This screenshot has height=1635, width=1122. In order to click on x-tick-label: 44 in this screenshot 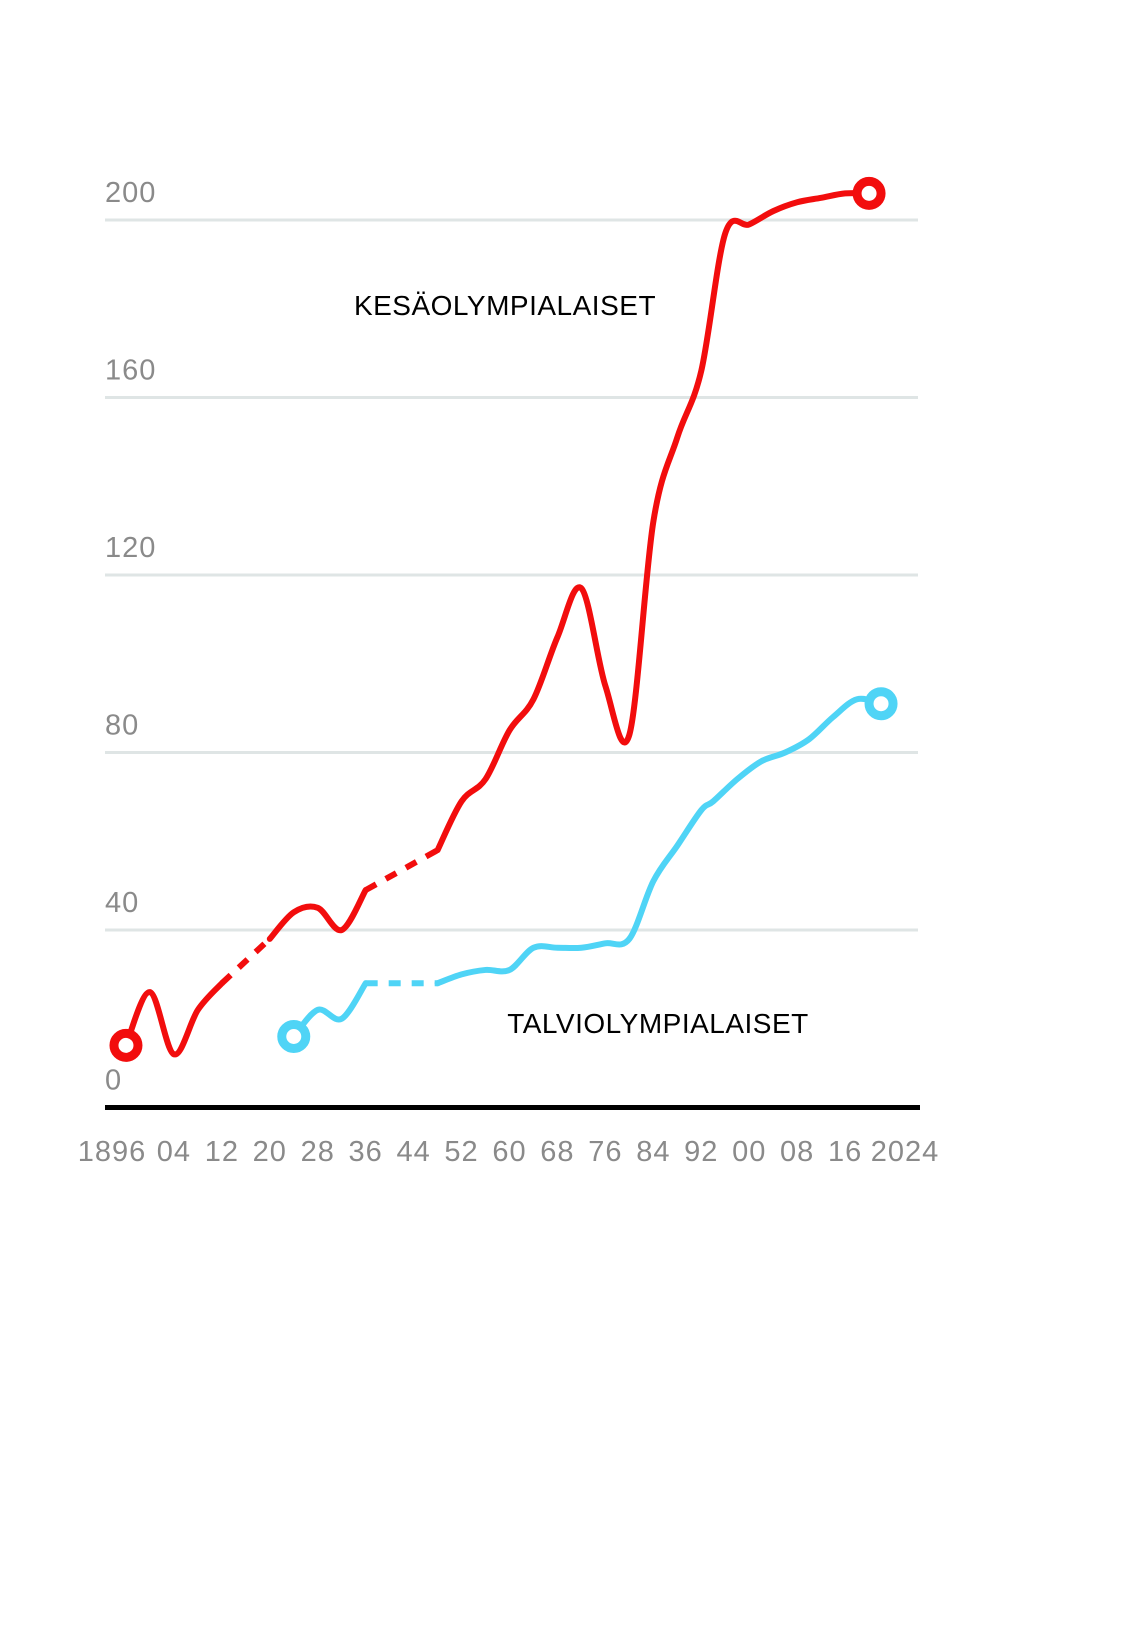, I will do `click(413, 1152)`.